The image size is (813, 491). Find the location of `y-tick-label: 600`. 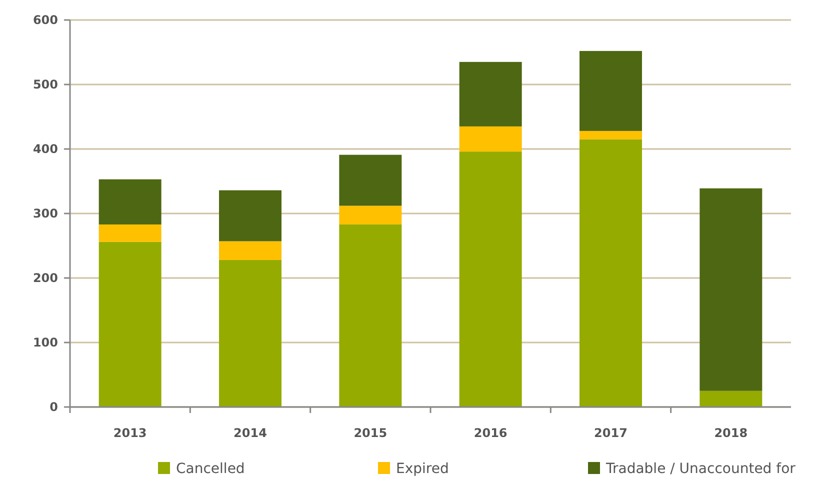

y-tick-label: 600 is located at coordinates (45, 20).